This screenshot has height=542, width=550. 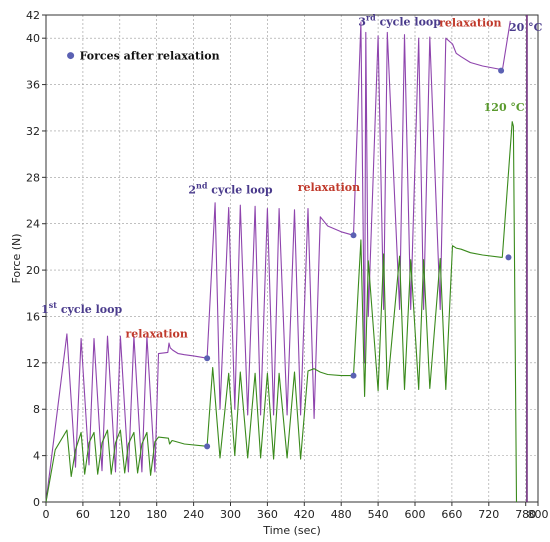 What do you see at coordinates (33, 85) in the screenshot?
I see `y-tick-label: 36` at bounding box center [33, 85].